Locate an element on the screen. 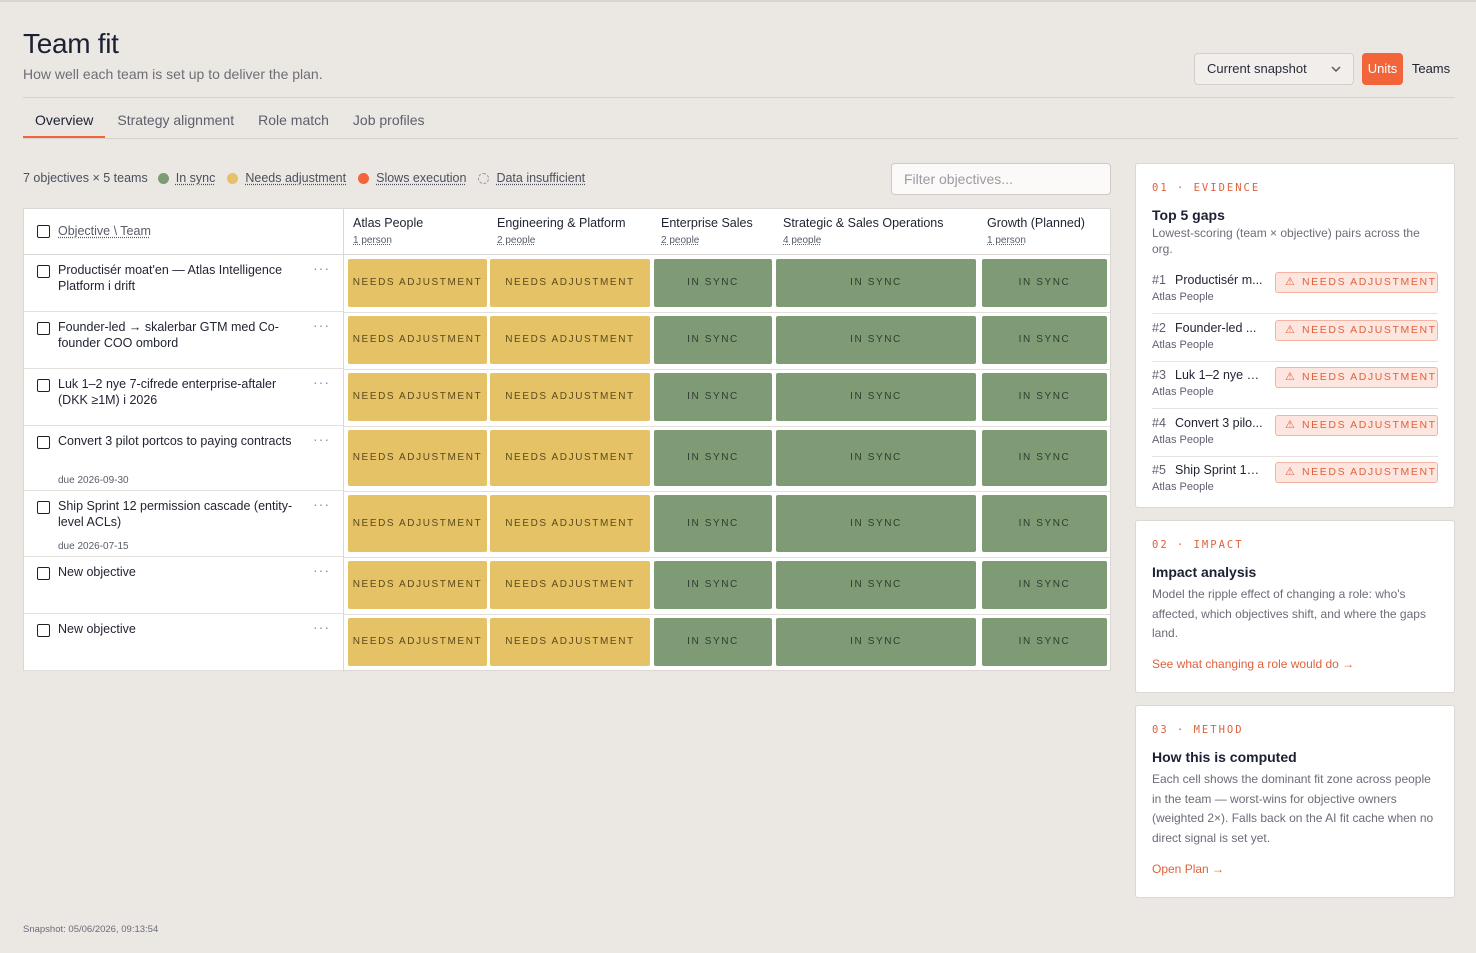 The image size is (1476, 953). filter-objectives-input is located at coordinates (1001, 179).